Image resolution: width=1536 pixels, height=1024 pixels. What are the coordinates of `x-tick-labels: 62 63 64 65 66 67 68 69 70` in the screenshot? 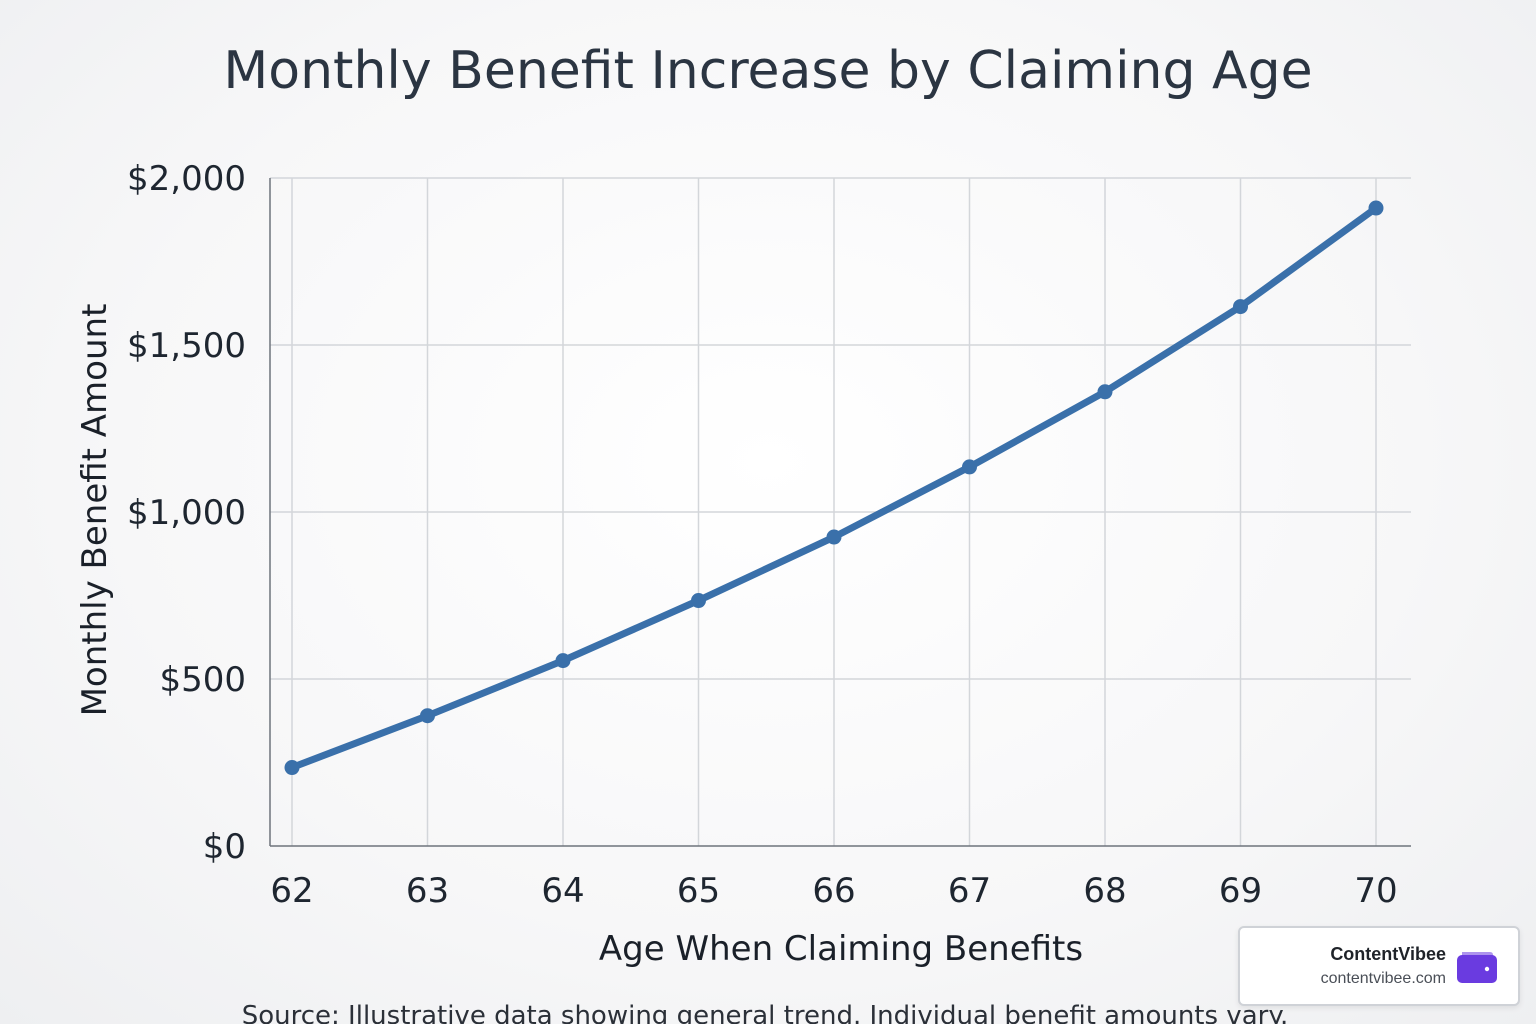 It's located at (833, 891).